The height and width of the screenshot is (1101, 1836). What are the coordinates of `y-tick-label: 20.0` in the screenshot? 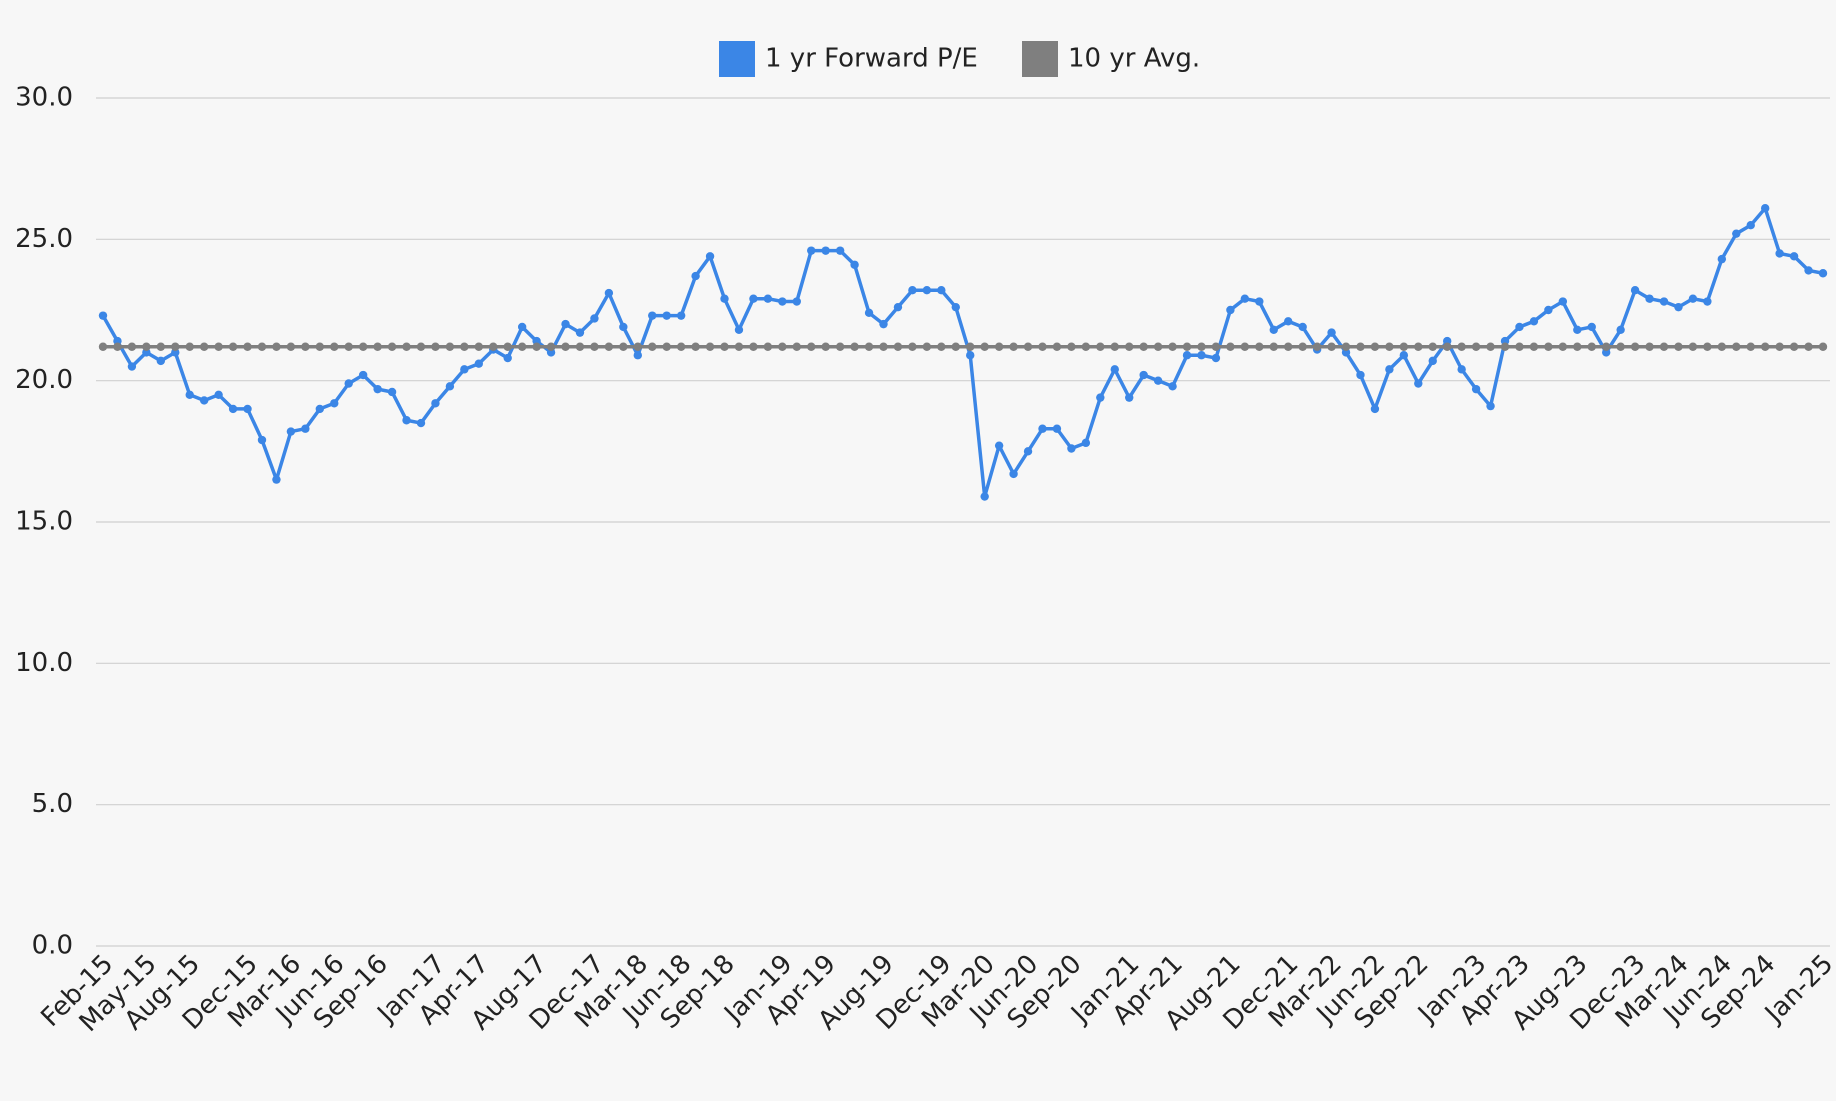 It's located at (44, 380).